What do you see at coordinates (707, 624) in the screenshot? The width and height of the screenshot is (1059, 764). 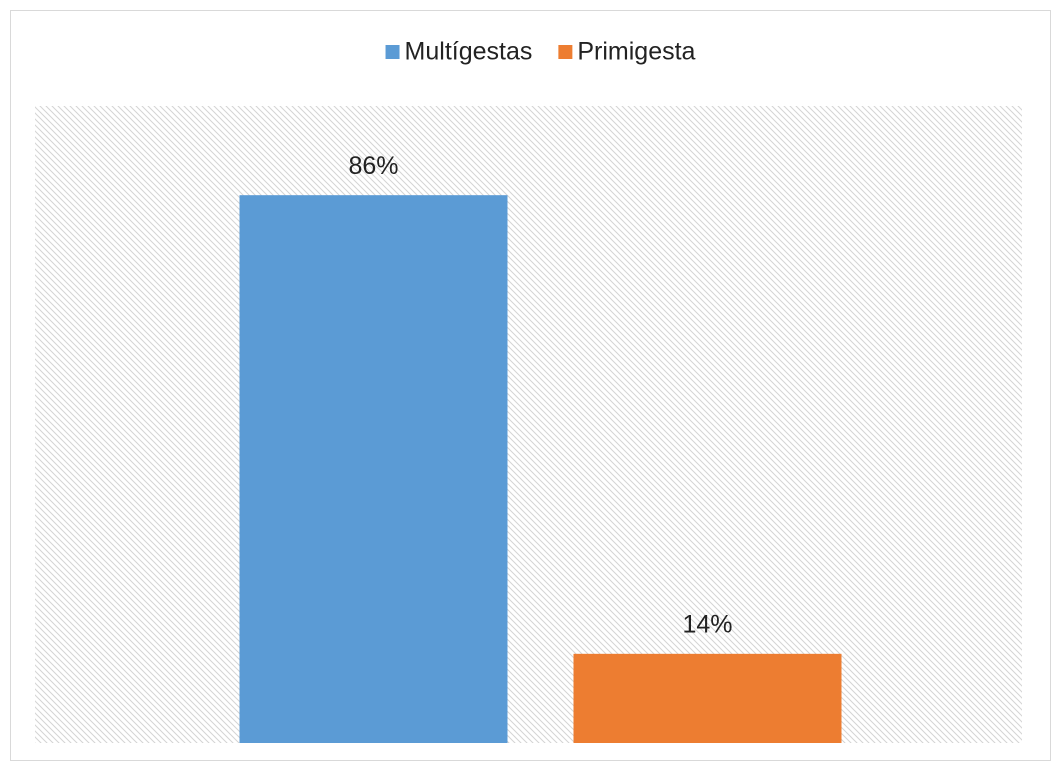 I see `data-label: 14%` at bounding box center [707, 624].